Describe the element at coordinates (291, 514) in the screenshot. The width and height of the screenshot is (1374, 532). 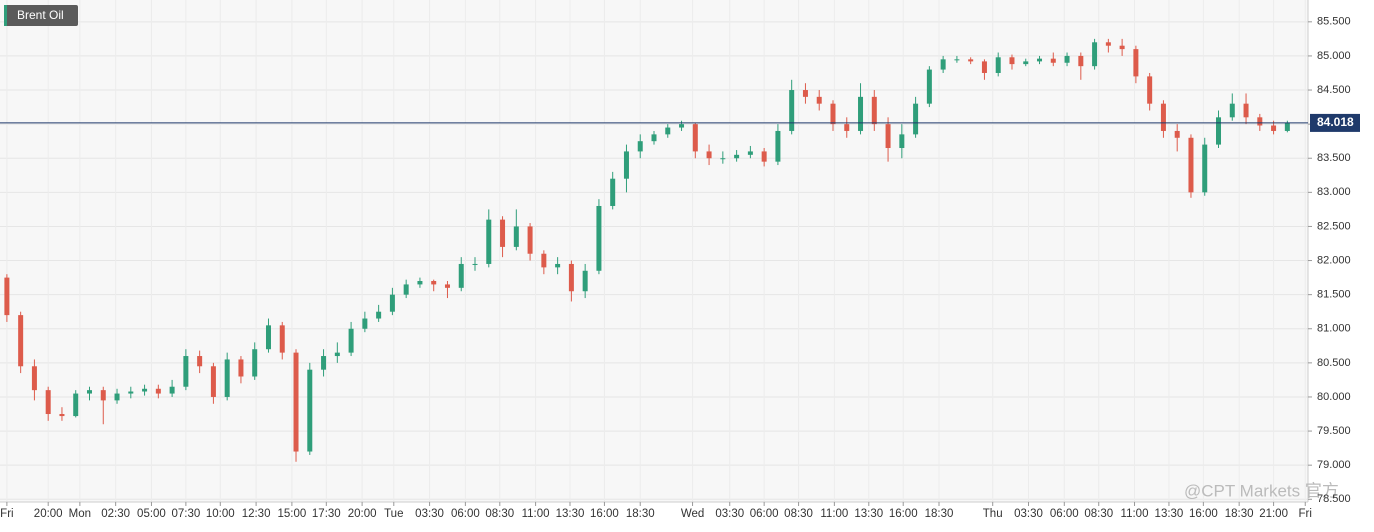
I see `x-tick-label: 15:00` at that location.